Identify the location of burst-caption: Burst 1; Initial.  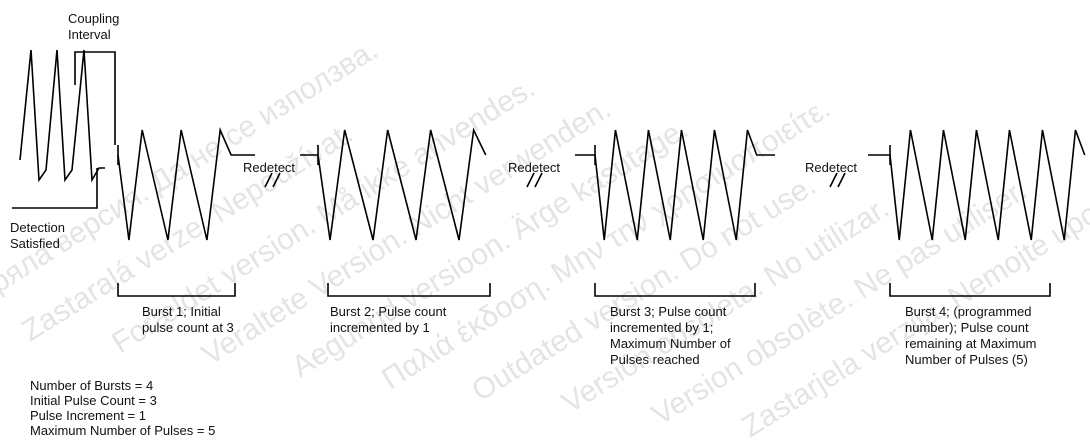
(181, 311).